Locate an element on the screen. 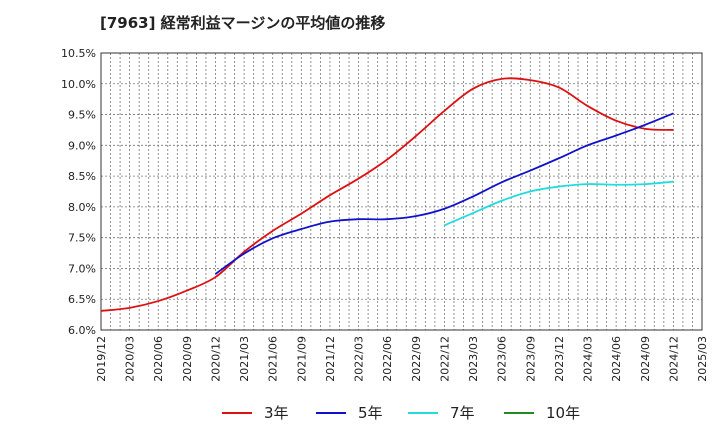  x-tick-label: 2021/09 is located at coordinates (301, 359).